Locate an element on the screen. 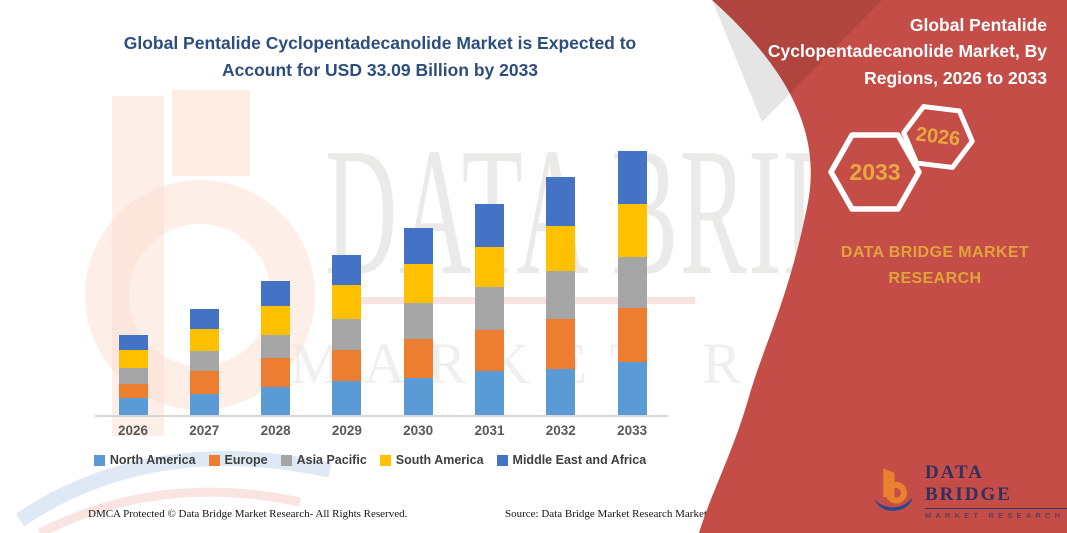 This screenshot has width=1067, height=533. legend-item: Europe is located at coordinates (238, 460).